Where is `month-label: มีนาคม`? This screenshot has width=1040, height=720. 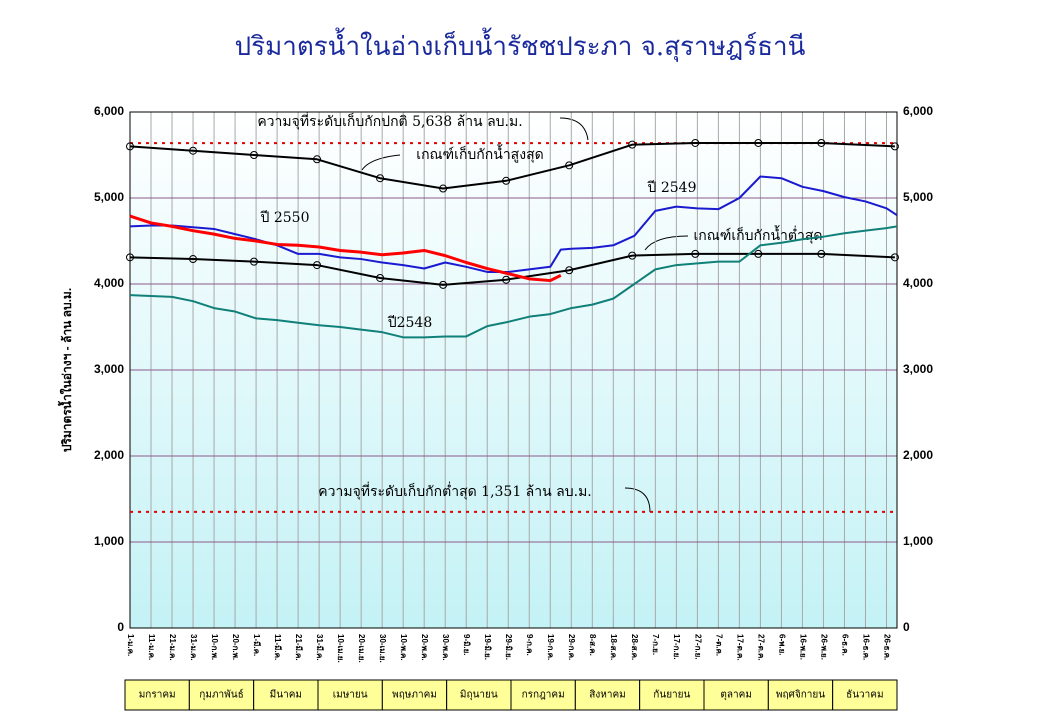 month-label: มีนาคม is located at coordinates (286, 695).